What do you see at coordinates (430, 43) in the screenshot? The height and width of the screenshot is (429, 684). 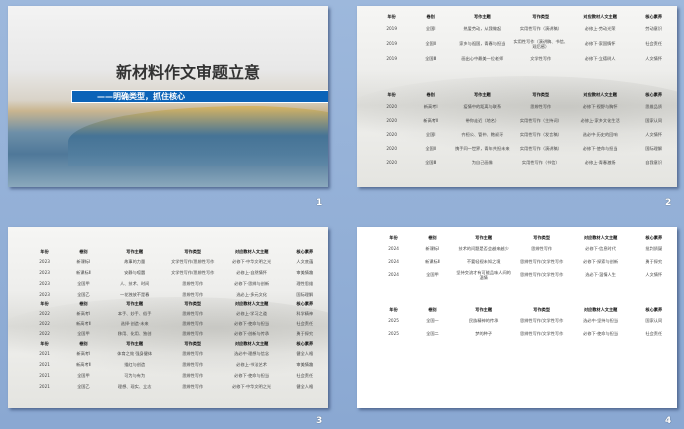 I see `table-cell: 全国Ⅱ` at bounding box center [430, 43].